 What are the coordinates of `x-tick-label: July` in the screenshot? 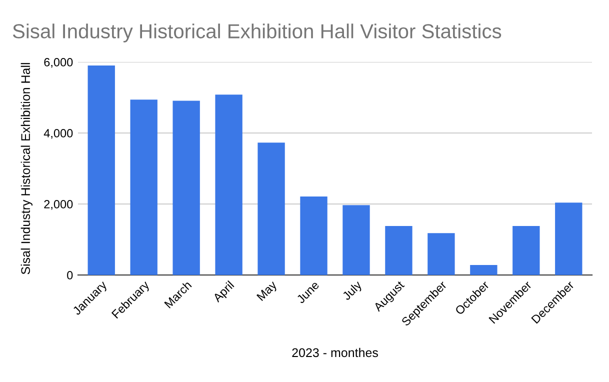 It's located at (353, 291).